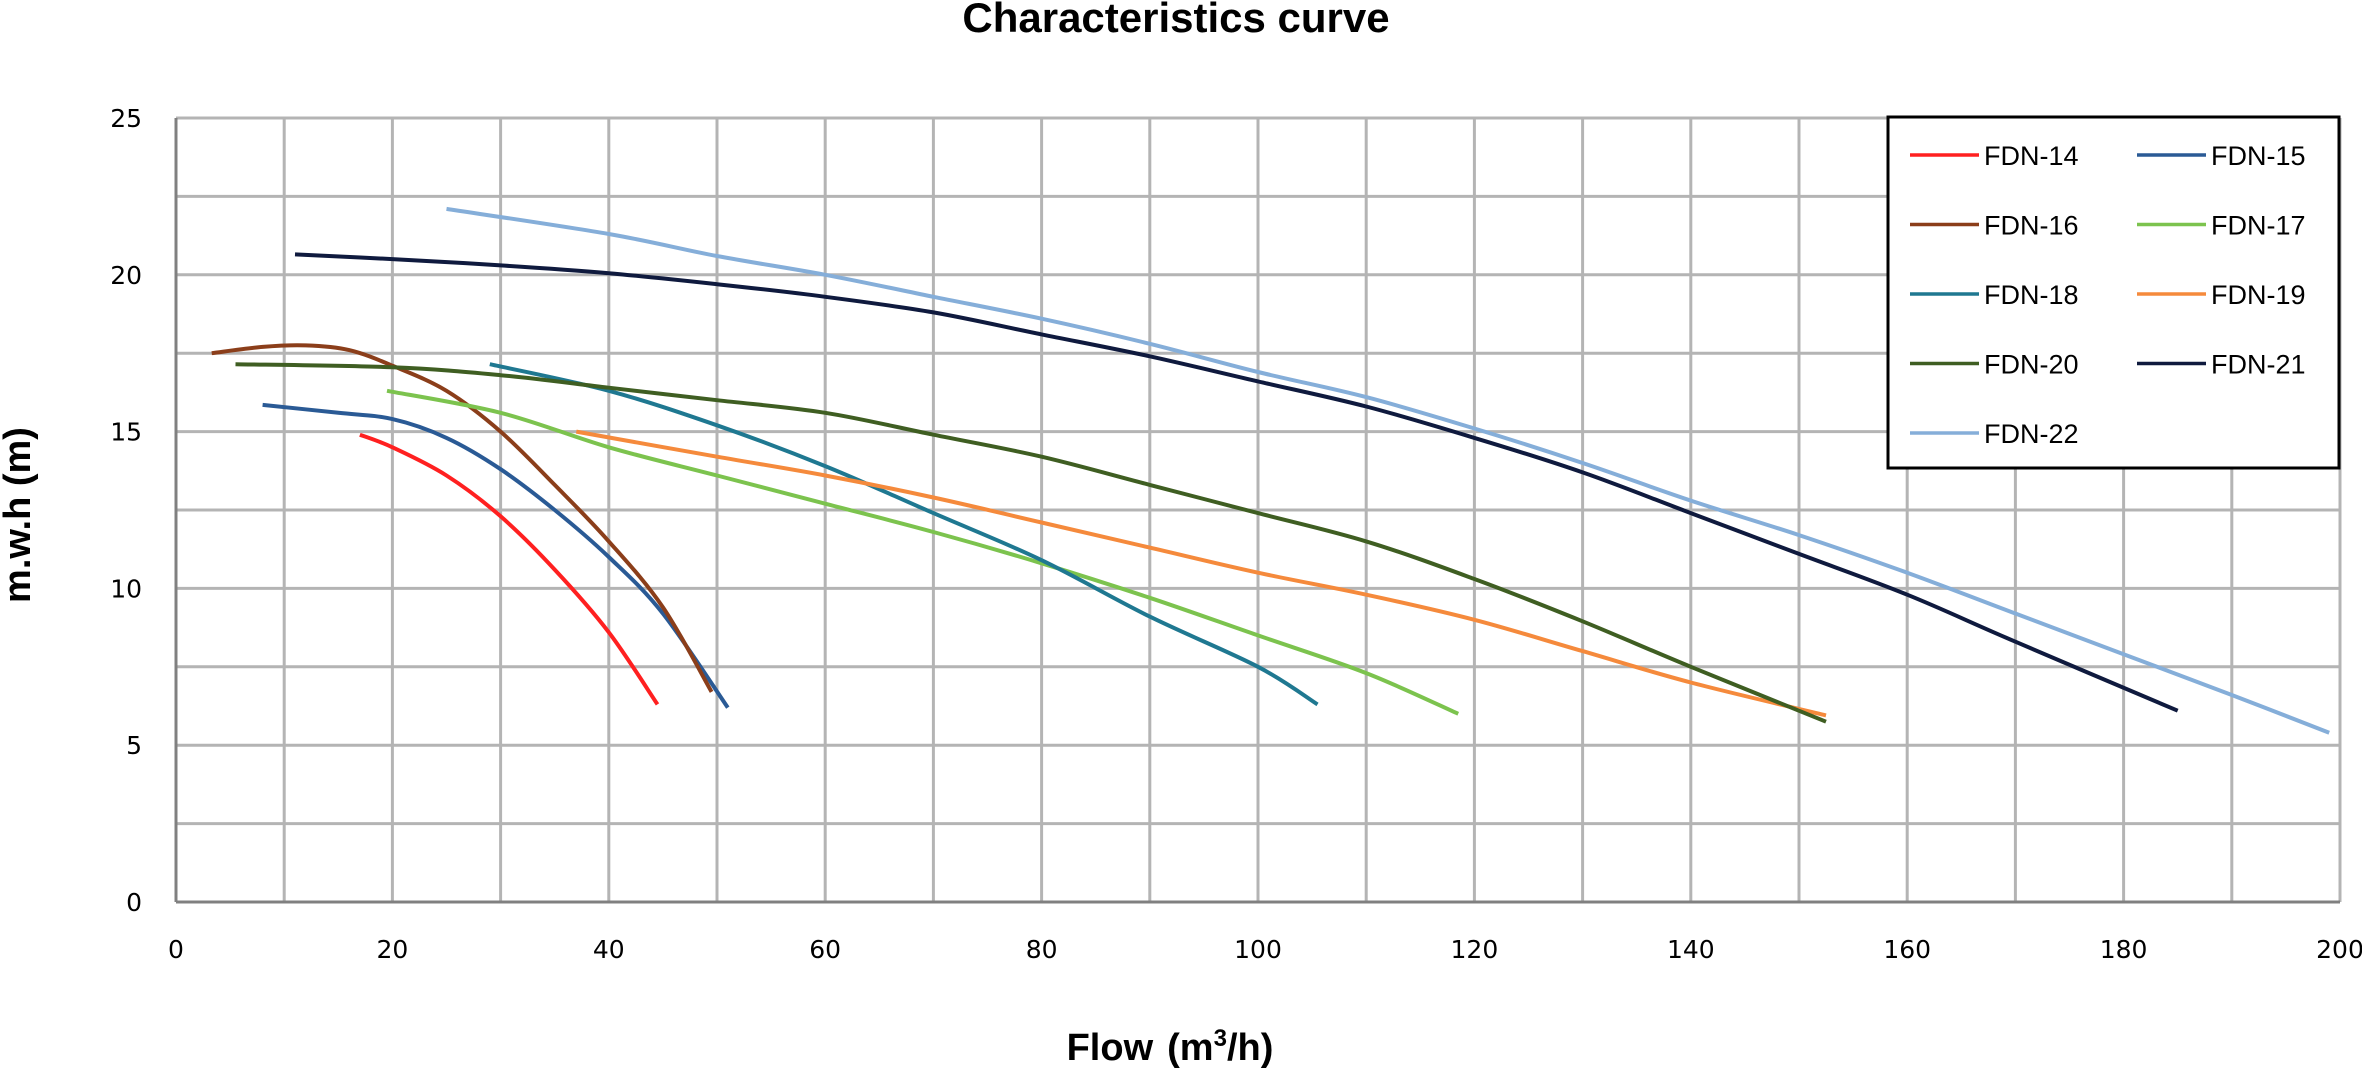 Image resolution: width=2362 pixels, height=1069 pixels. Describe the element at coordinates (2031, 226) in the screenshot. I see `legend-label: FDN-16` at that location.